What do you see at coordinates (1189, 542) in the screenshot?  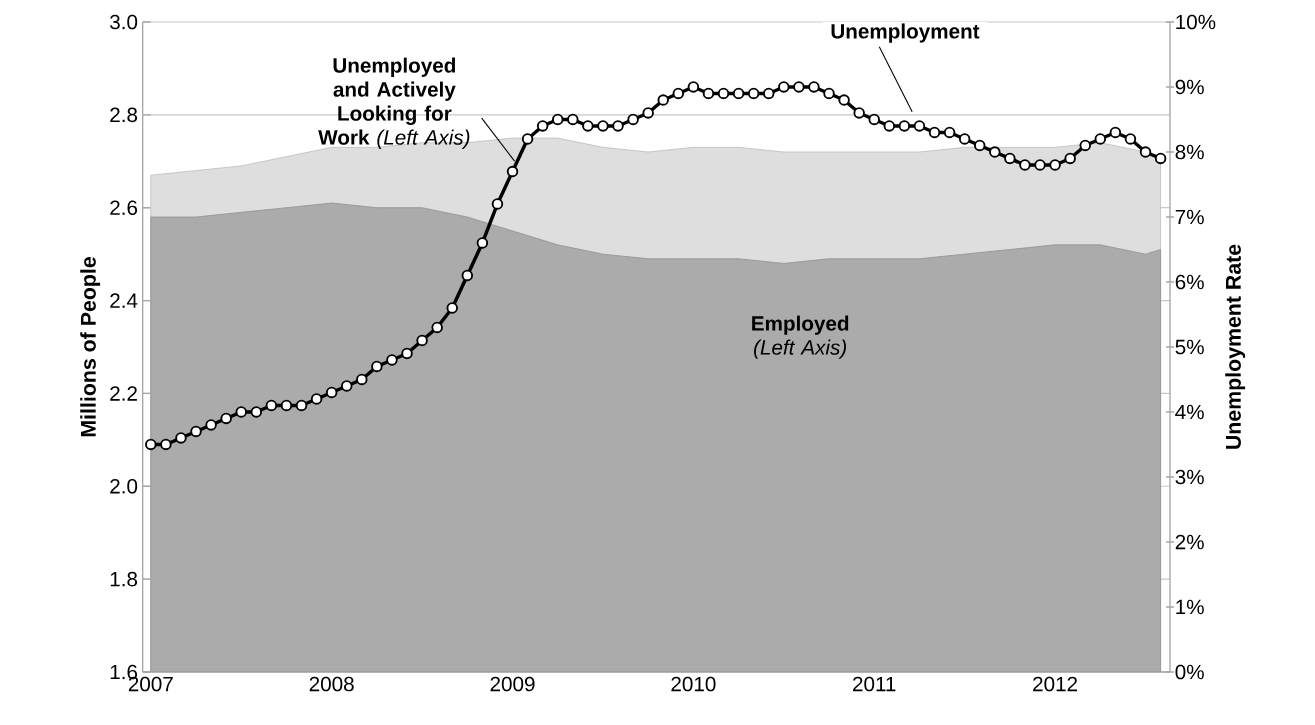 I see `y2-tick-label: 2%` at bounding box center [1189, 542].